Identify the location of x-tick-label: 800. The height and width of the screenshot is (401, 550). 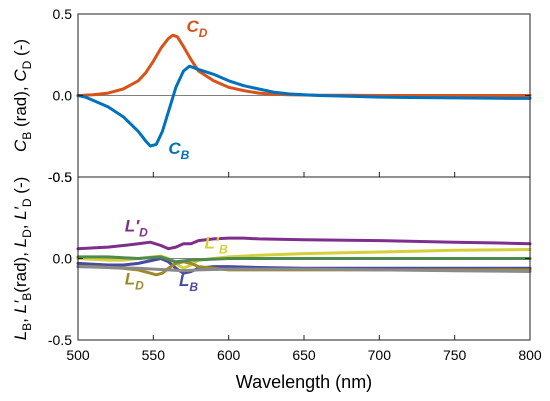
(530, 355).